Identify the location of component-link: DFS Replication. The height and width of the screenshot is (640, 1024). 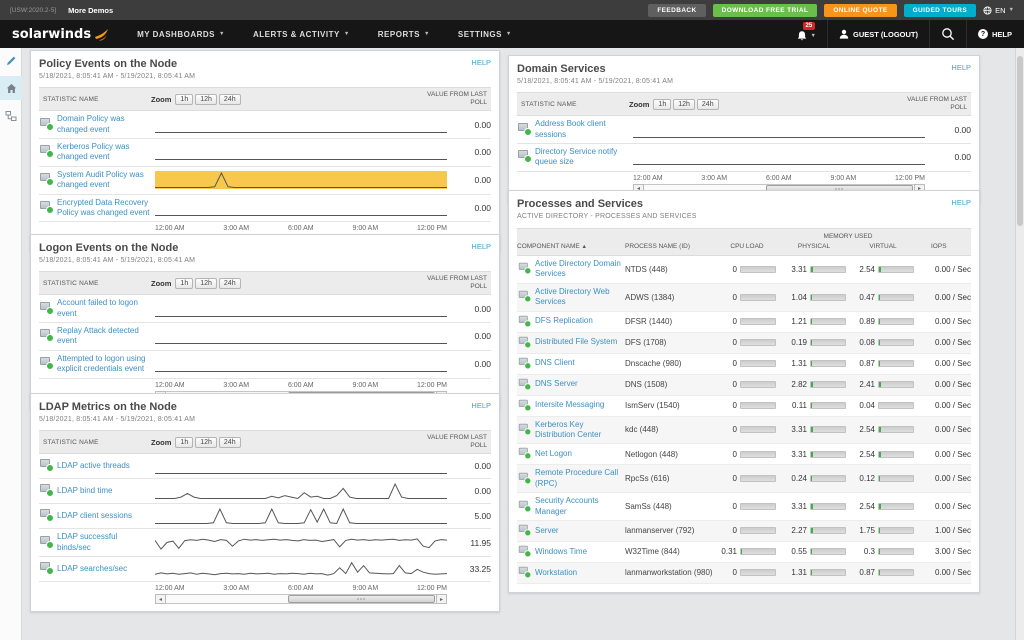
(564, 321).